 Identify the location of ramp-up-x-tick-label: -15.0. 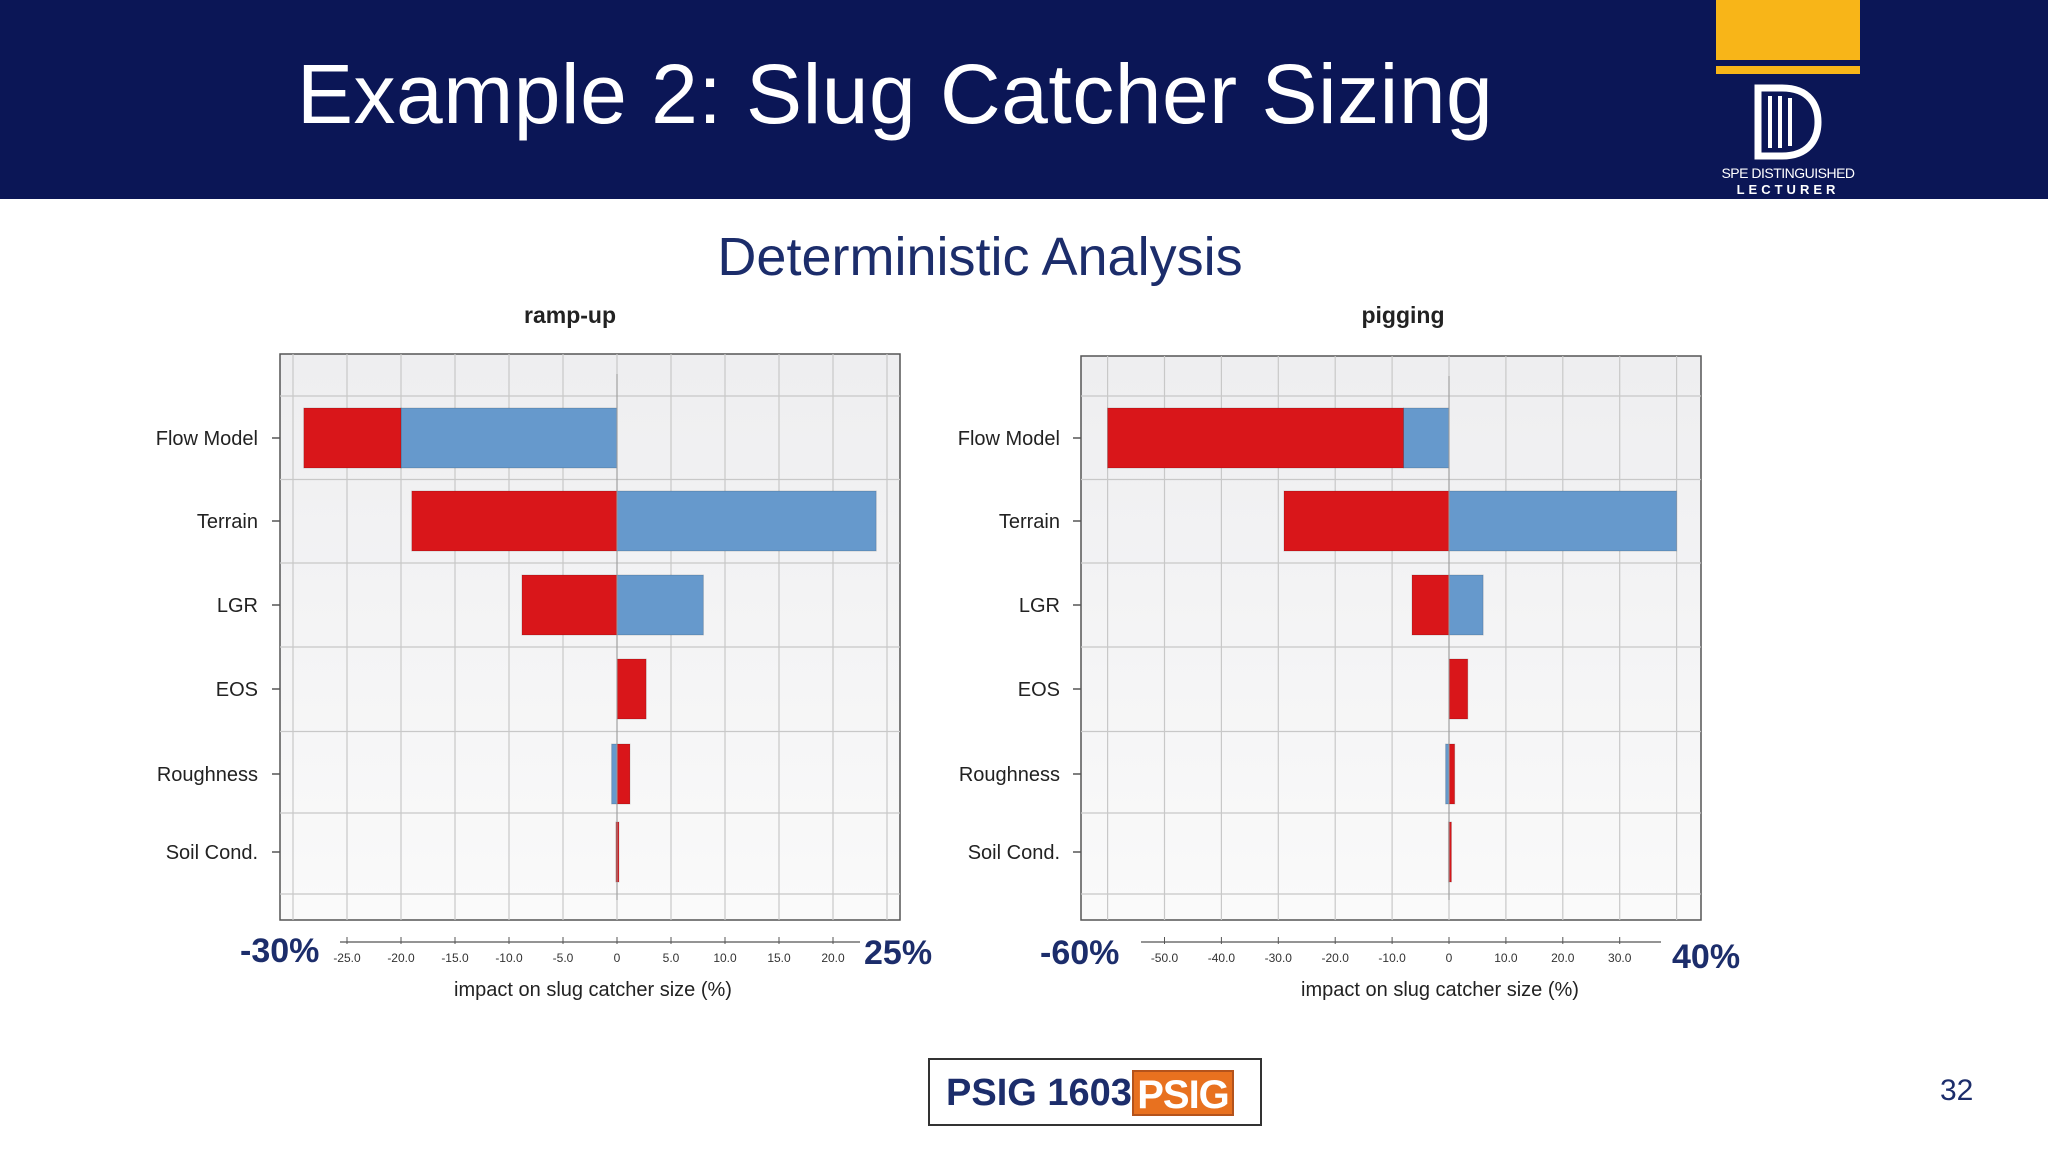
(455, 958).